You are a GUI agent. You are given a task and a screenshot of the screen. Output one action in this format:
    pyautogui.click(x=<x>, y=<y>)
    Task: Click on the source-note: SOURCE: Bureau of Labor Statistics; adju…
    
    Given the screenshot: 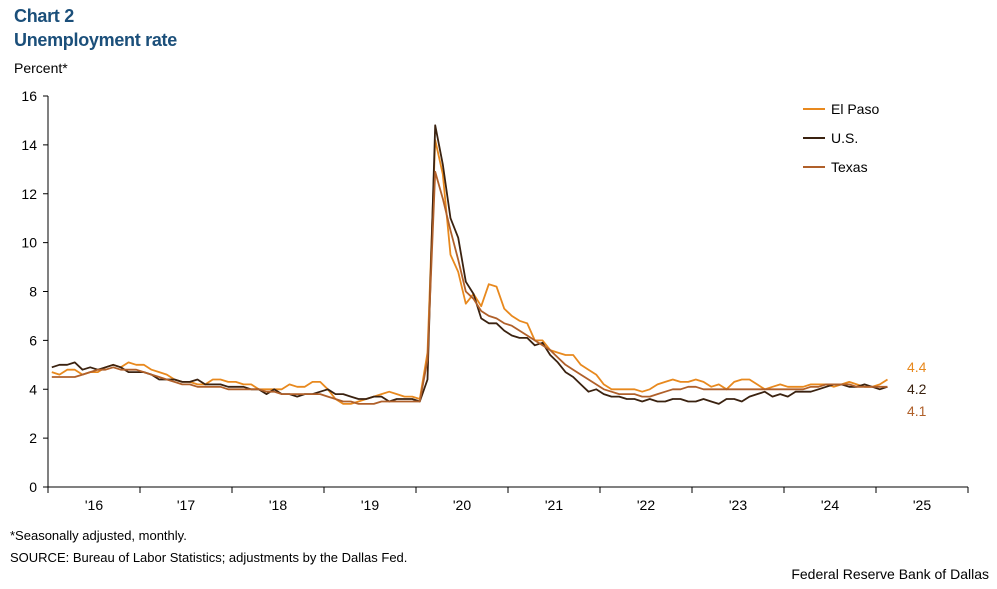 What is the action you would take?
    pyautogui.click(x=209, y=557)
    